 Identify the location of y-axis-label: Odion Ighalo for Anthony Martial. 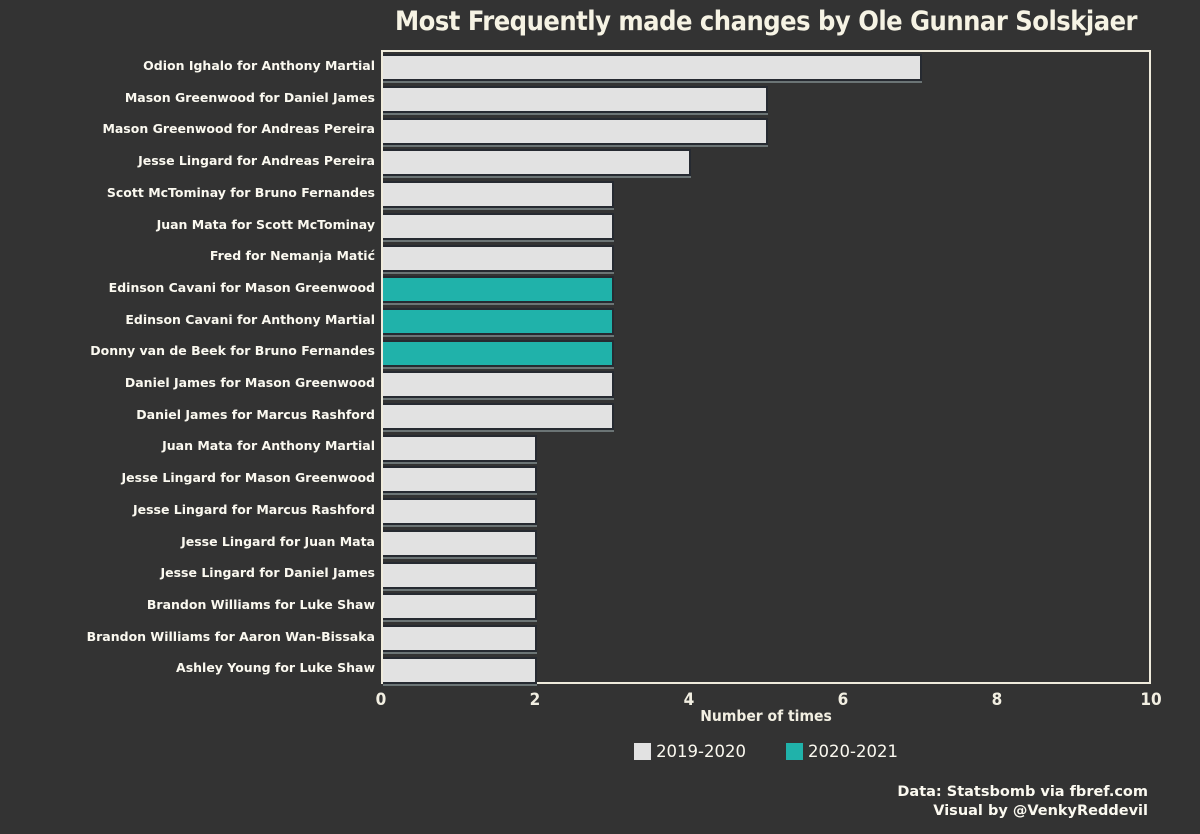
(259, 65).